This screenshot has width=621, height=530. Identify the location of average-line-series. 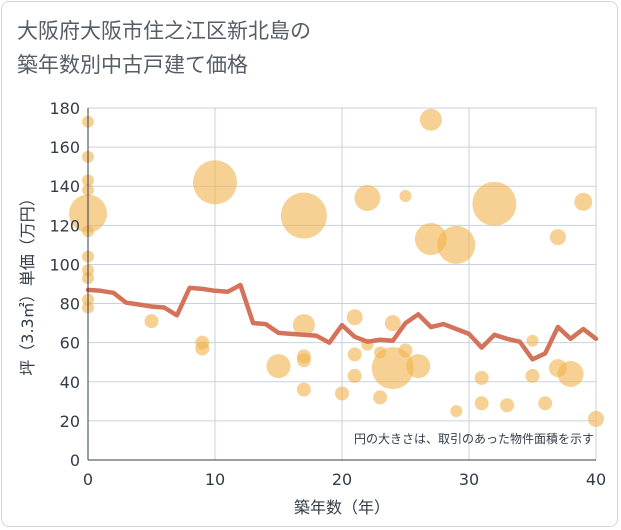
(342, 322).